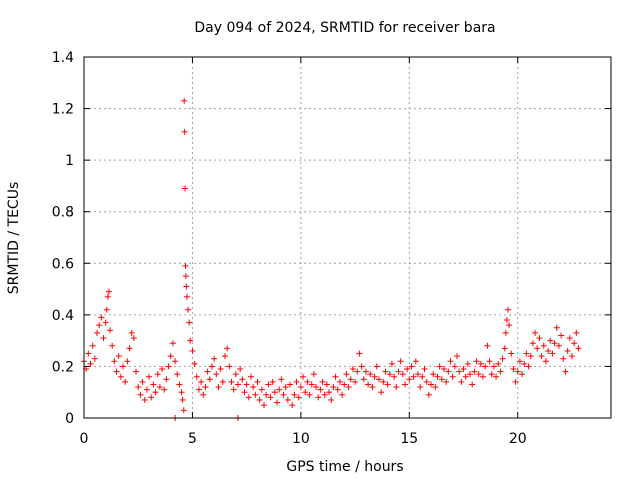 This screenshot has height=480, width=640. I want to click on y-tick-label: 0, so click(69, 419).